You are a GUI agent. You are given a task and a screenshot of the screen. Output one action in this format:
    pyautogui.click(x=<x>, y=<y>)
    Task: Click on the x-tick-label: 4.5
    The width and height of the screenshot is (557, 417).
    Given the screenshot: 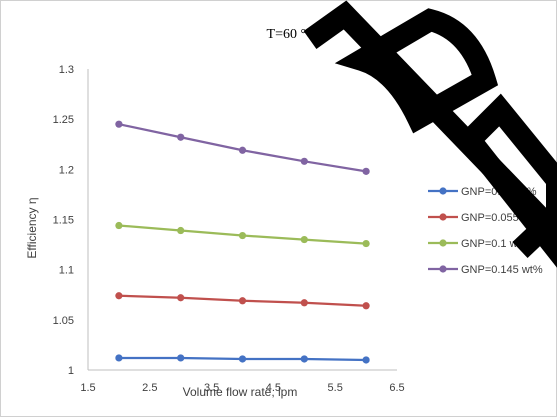 What is the action you would take?
    pyautogui.click(x=273, y=388)
    